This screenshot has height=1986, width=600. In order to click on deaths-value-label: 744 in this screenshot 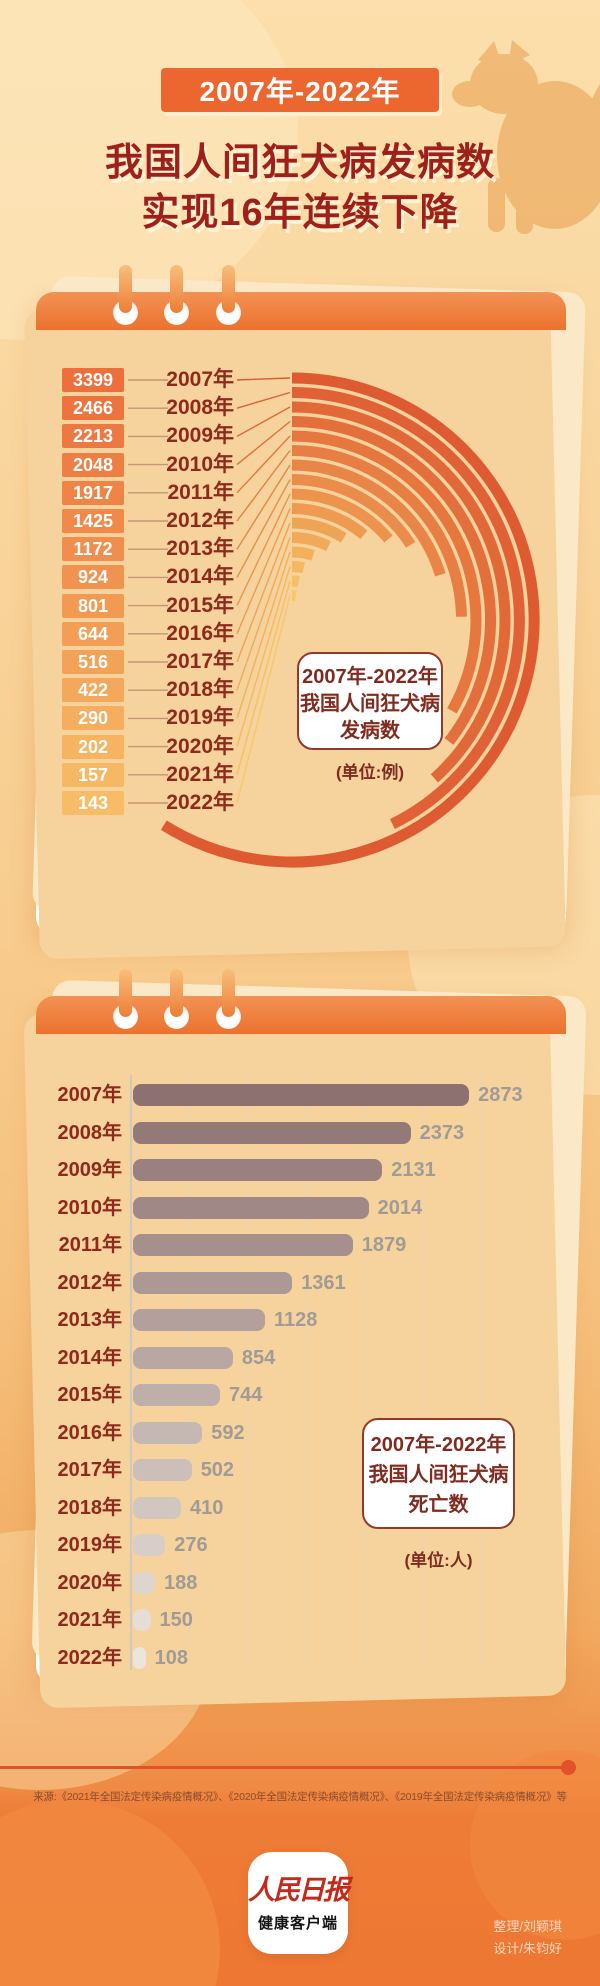, I will do `click(246, 1395)`.